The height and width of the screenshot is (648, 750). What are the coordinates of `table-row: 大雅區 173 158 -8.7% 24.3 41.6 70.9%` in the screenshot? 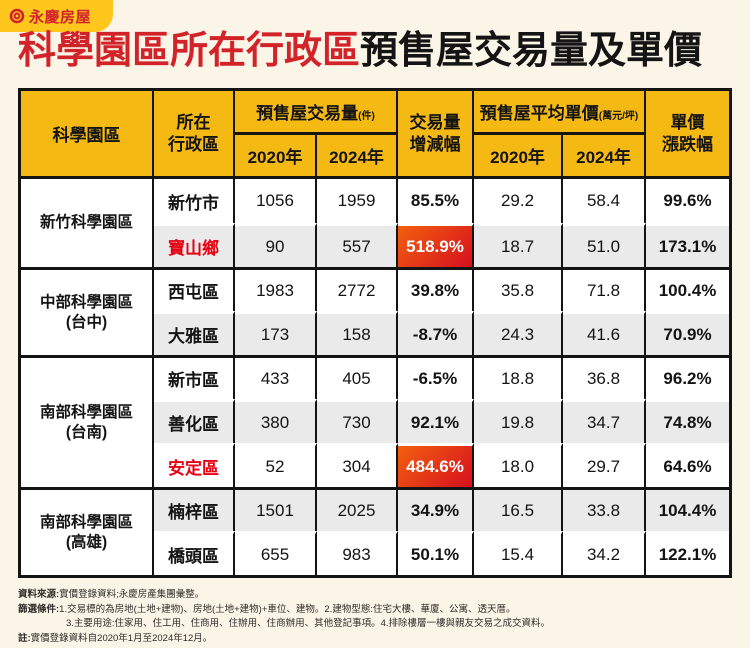 It's located at (375, 333).